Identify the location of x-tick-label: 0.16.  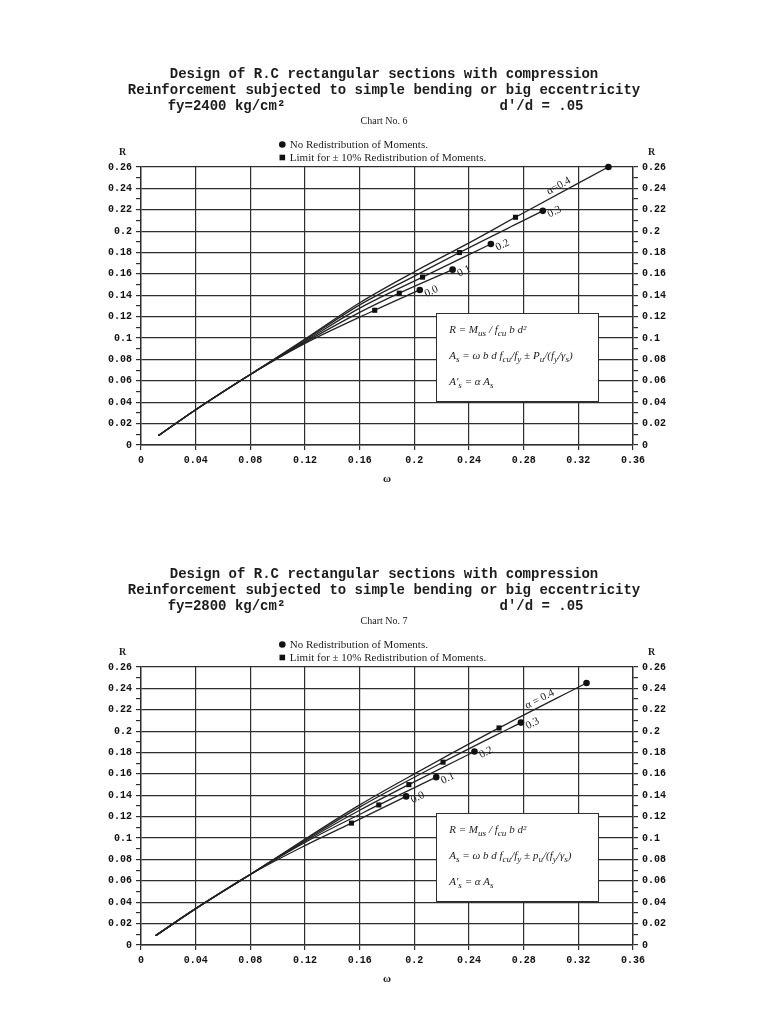
(359, 960).